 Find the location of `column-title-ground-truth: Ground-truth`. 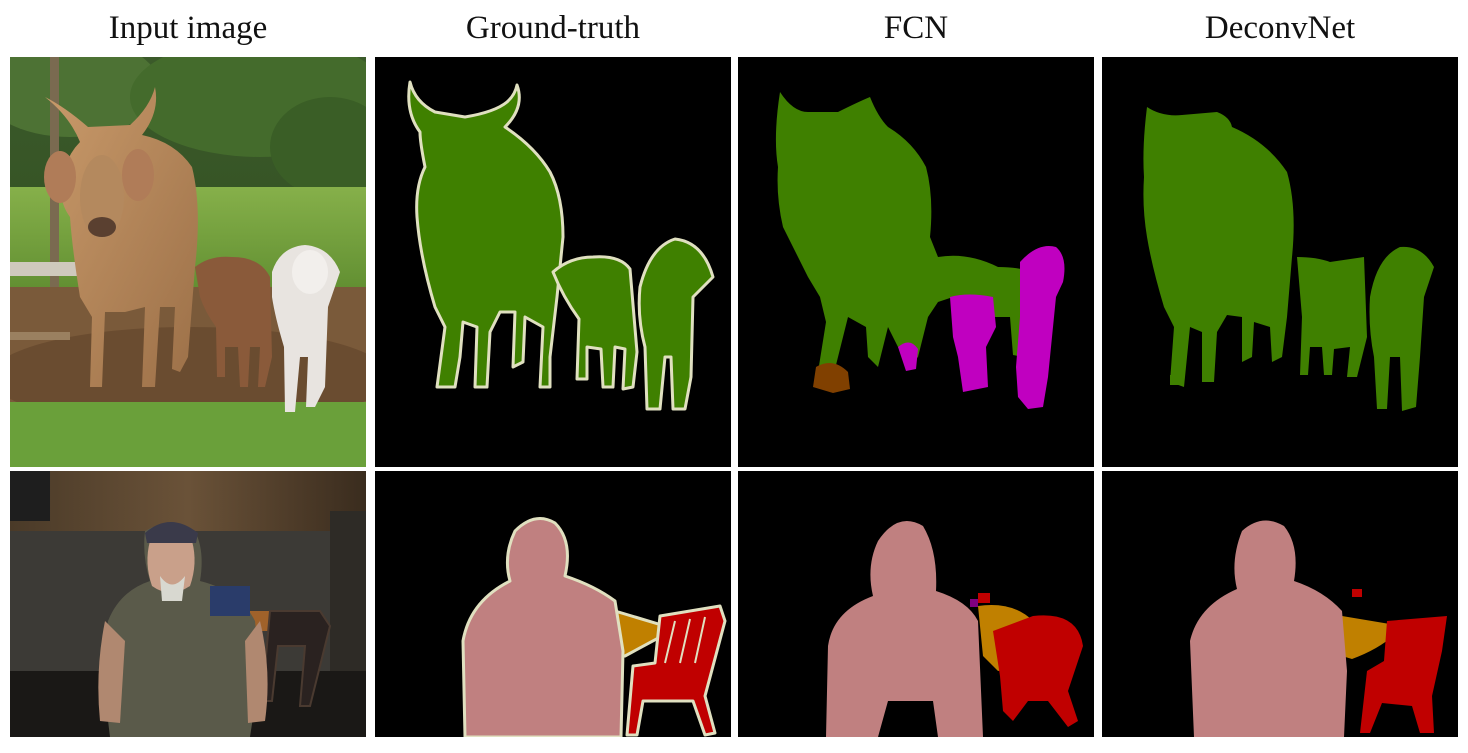

column-title-ground-truth: Ground-truth is located at coordinates (553, 28).